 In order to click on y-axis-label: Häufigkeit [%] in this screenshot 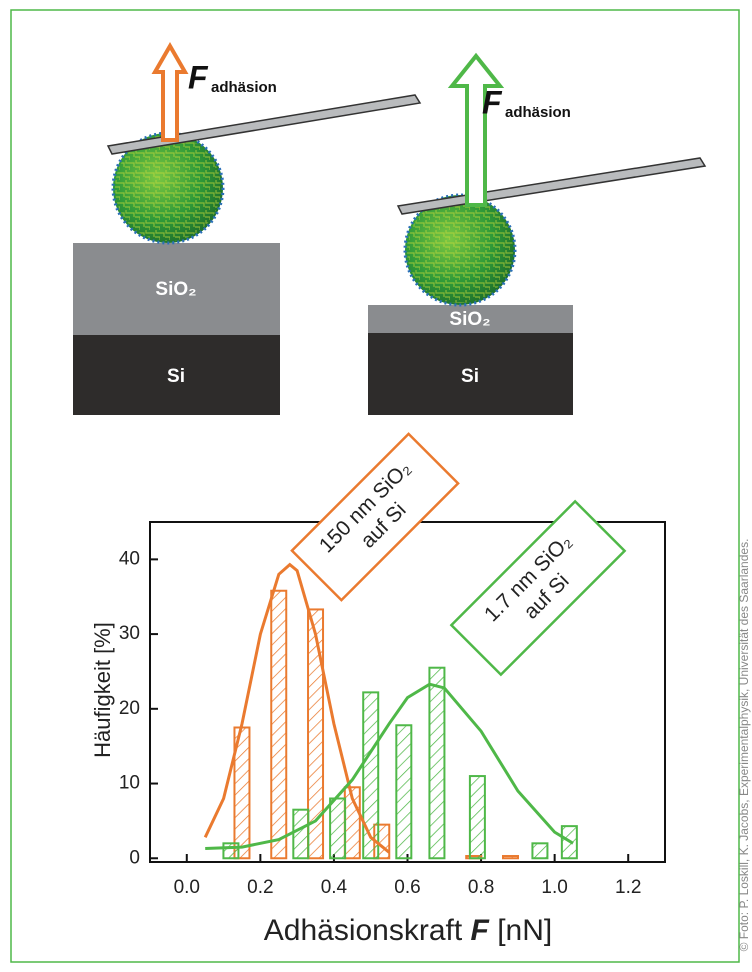, I will do `click(102, 690)`.